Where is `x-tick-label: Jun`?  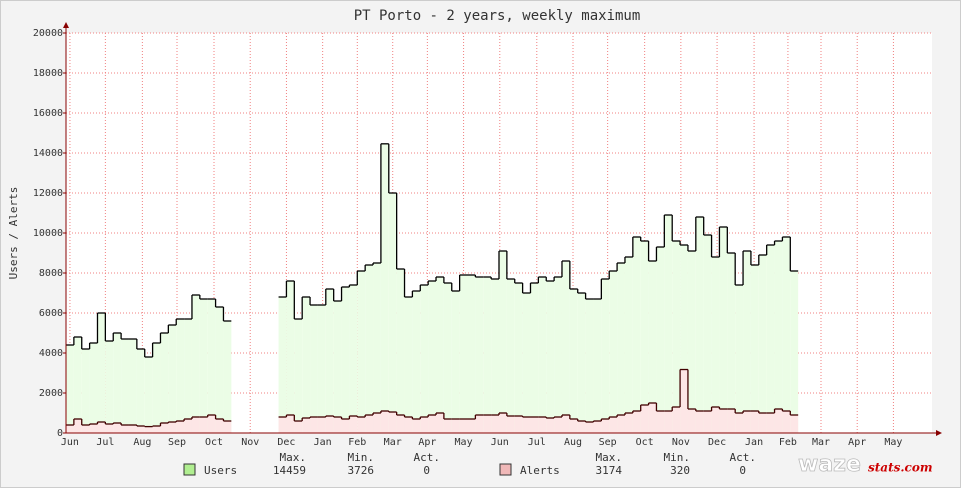
x-tick-label: Jun is located at coordinates (70, 442).